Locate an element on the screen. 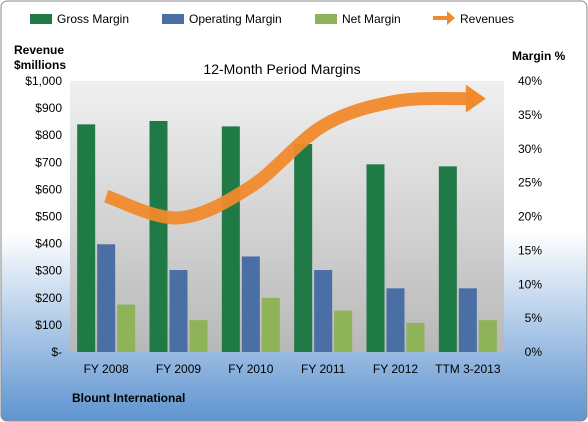 Image resolution: width=588 pixels, height=422 pixels. left-tick-label: $100 is located at coordinates (48, 325).